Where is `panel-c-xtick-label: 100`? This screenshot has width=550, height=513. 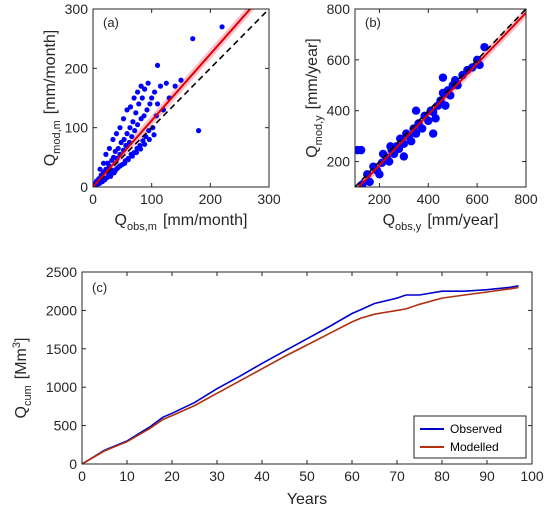
panel-c-xtick-label: 100 is located at coordinates (532, 476).